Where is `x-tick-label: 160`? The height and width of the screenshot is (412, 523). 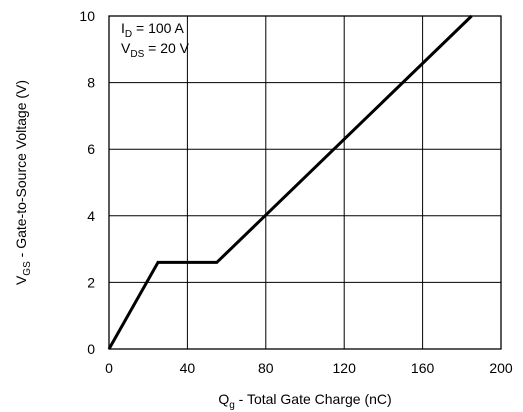
x-tick-label: 160 is located at coordinates (423, 368).